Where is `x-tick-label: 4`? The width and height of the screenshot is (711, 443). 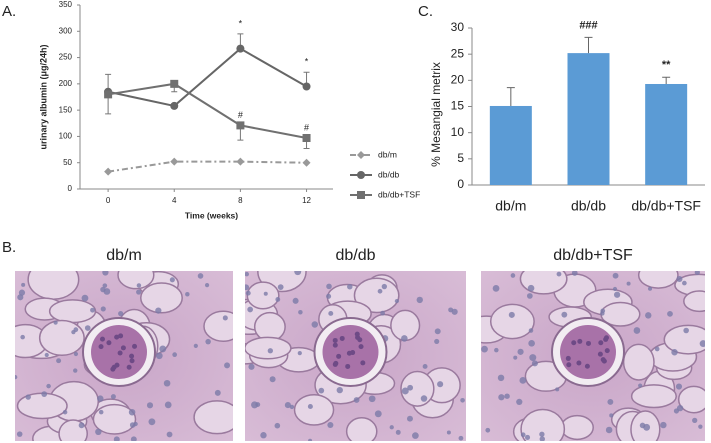
x-tick-label: 4 is located at coordinates (174, 200).